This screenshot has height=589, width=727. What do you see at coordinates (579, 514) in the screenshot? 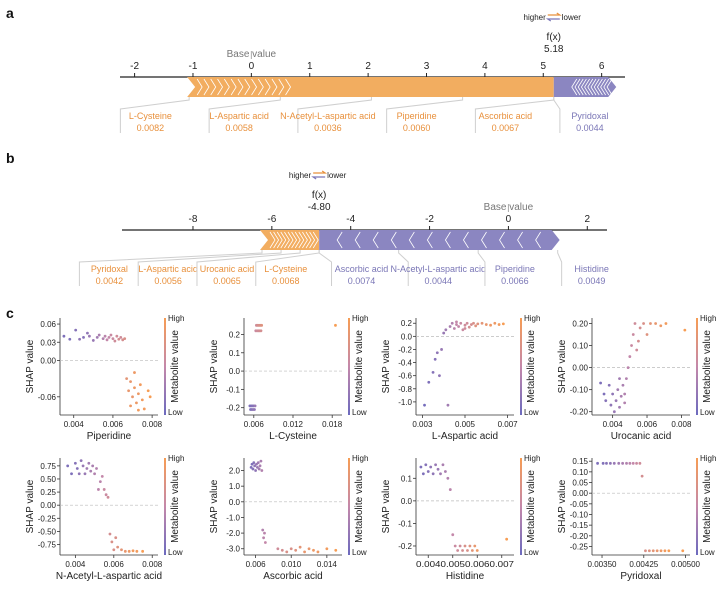
I see `y-tick-label: -0.10` at bounding box center [579, 514].